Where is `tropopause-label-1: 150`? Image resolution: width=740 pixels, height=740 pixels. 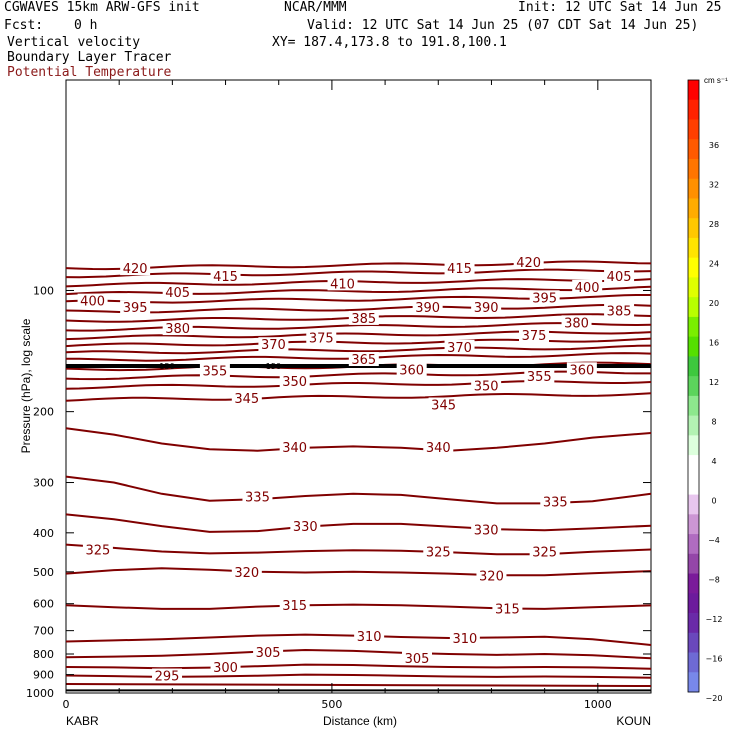
tropopause-label-1: 150 is located at coordinates (166, 366).